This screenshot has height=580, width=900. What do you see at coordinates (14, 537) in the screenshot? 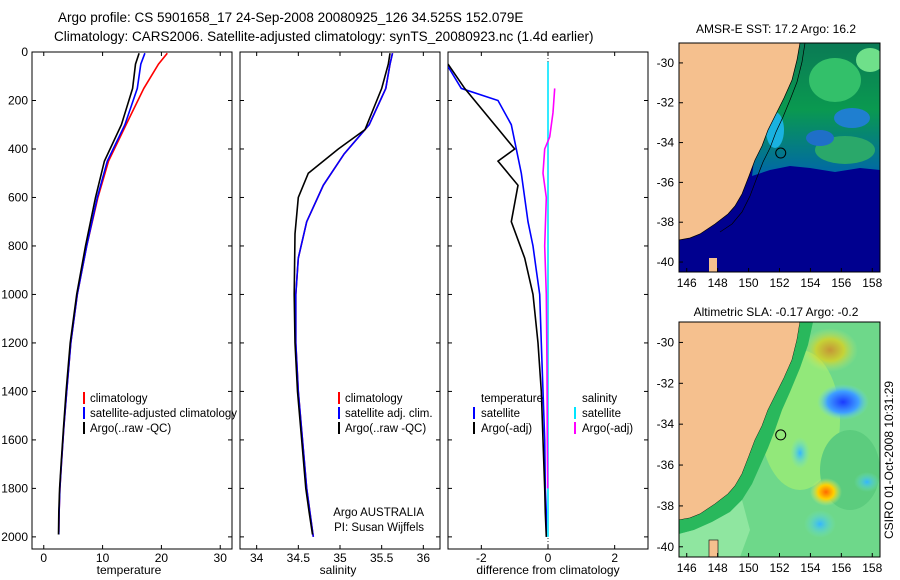
I see `y-tick-label: 2000` at bounding box center [14, 537].